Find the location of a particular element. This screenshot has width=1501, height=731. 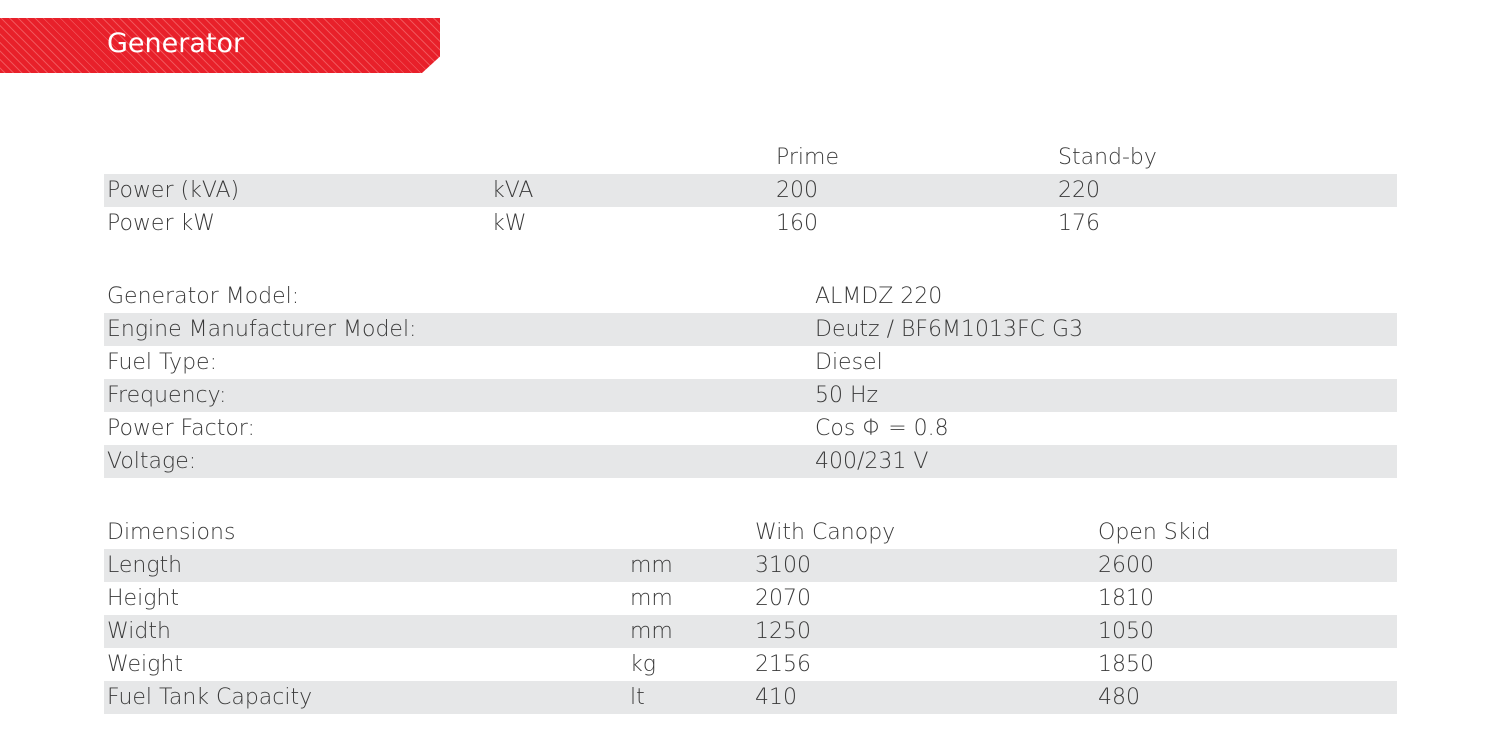

skid-value: 480 is located at coordinates (1119, 697).